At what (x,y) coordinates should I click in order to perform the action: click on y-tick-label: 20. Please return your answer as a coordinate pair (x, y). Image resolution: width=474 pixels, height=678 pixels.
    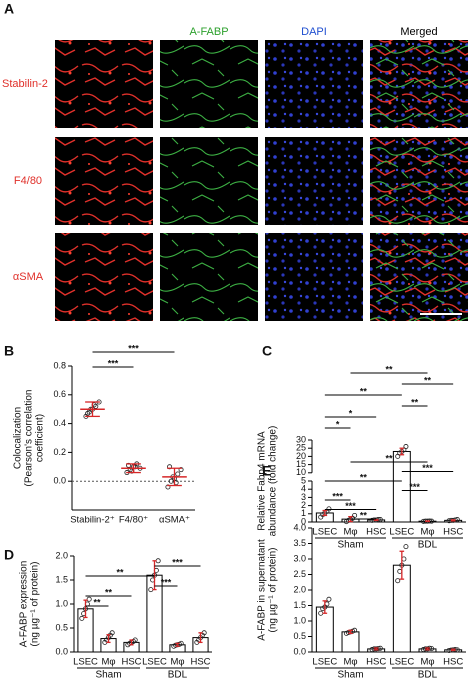
    Looking at the image, I should click on (301, 456).